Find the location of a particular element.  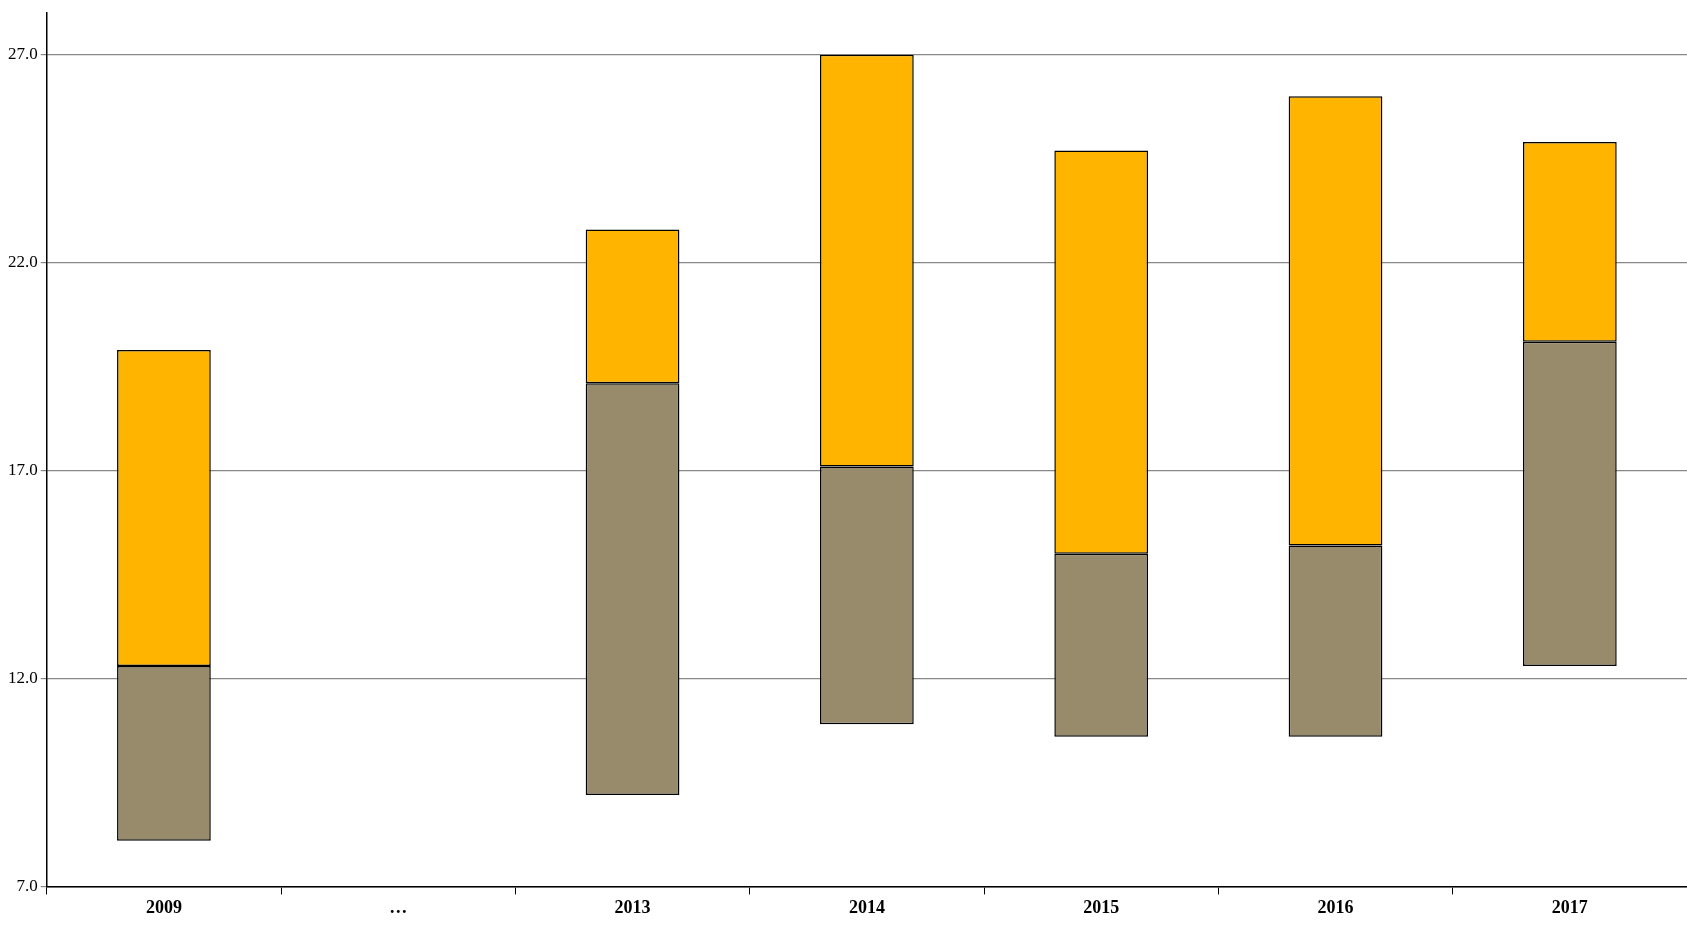

y-tick-label: 27.0 is located at coordinates (23, 54).